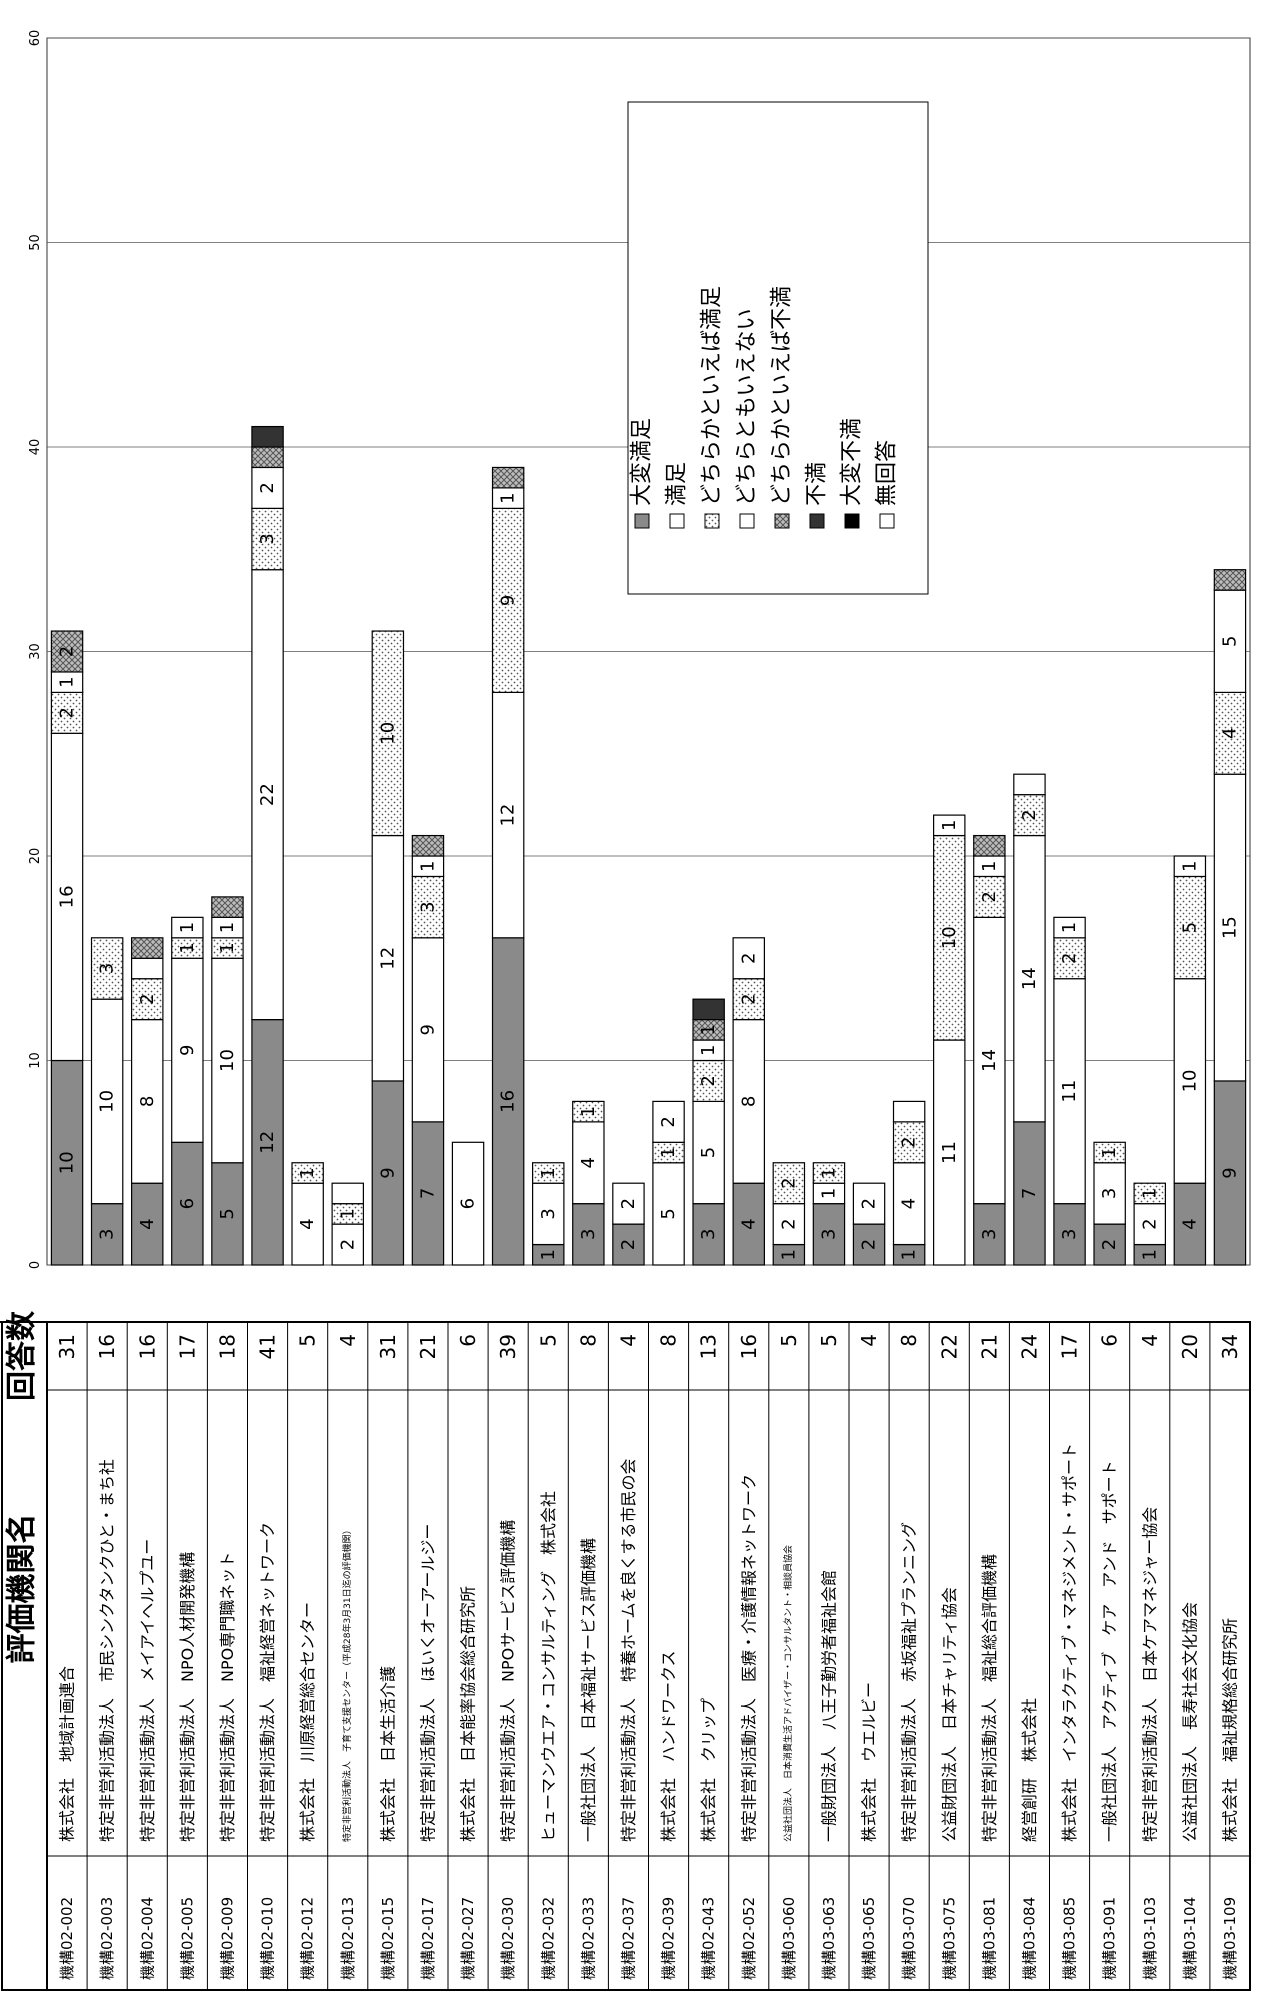 The image size is (1263, 1995). What do you see at coordinates (468, 1938) in the screenshot?
I see `table-code: 機構02-027` at bounding box center [468, 1938].